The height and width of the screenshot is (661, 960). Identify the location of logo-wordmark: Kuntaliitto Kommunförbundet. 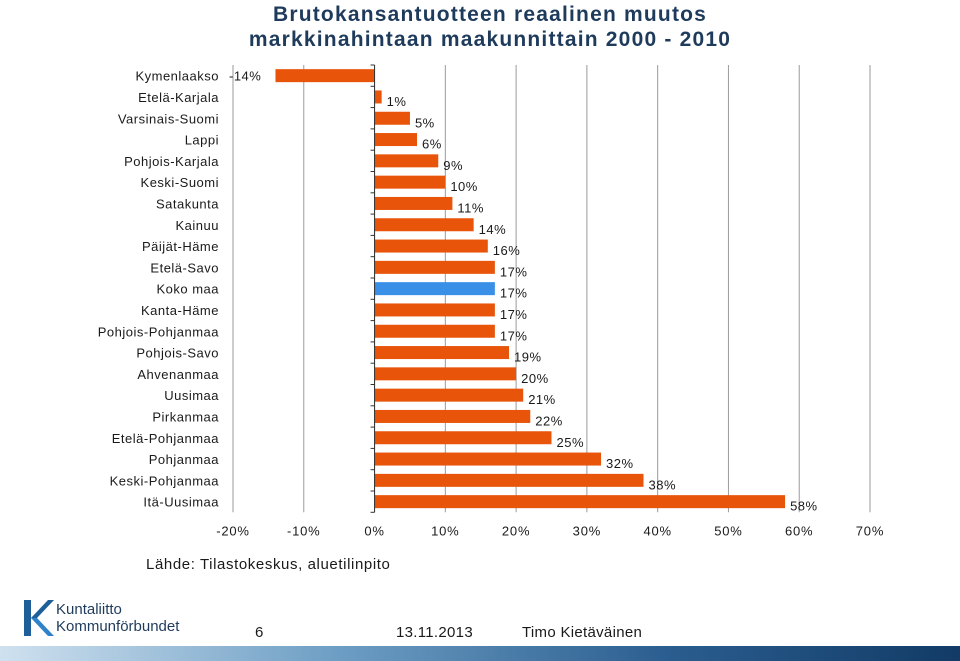
(117, 618).